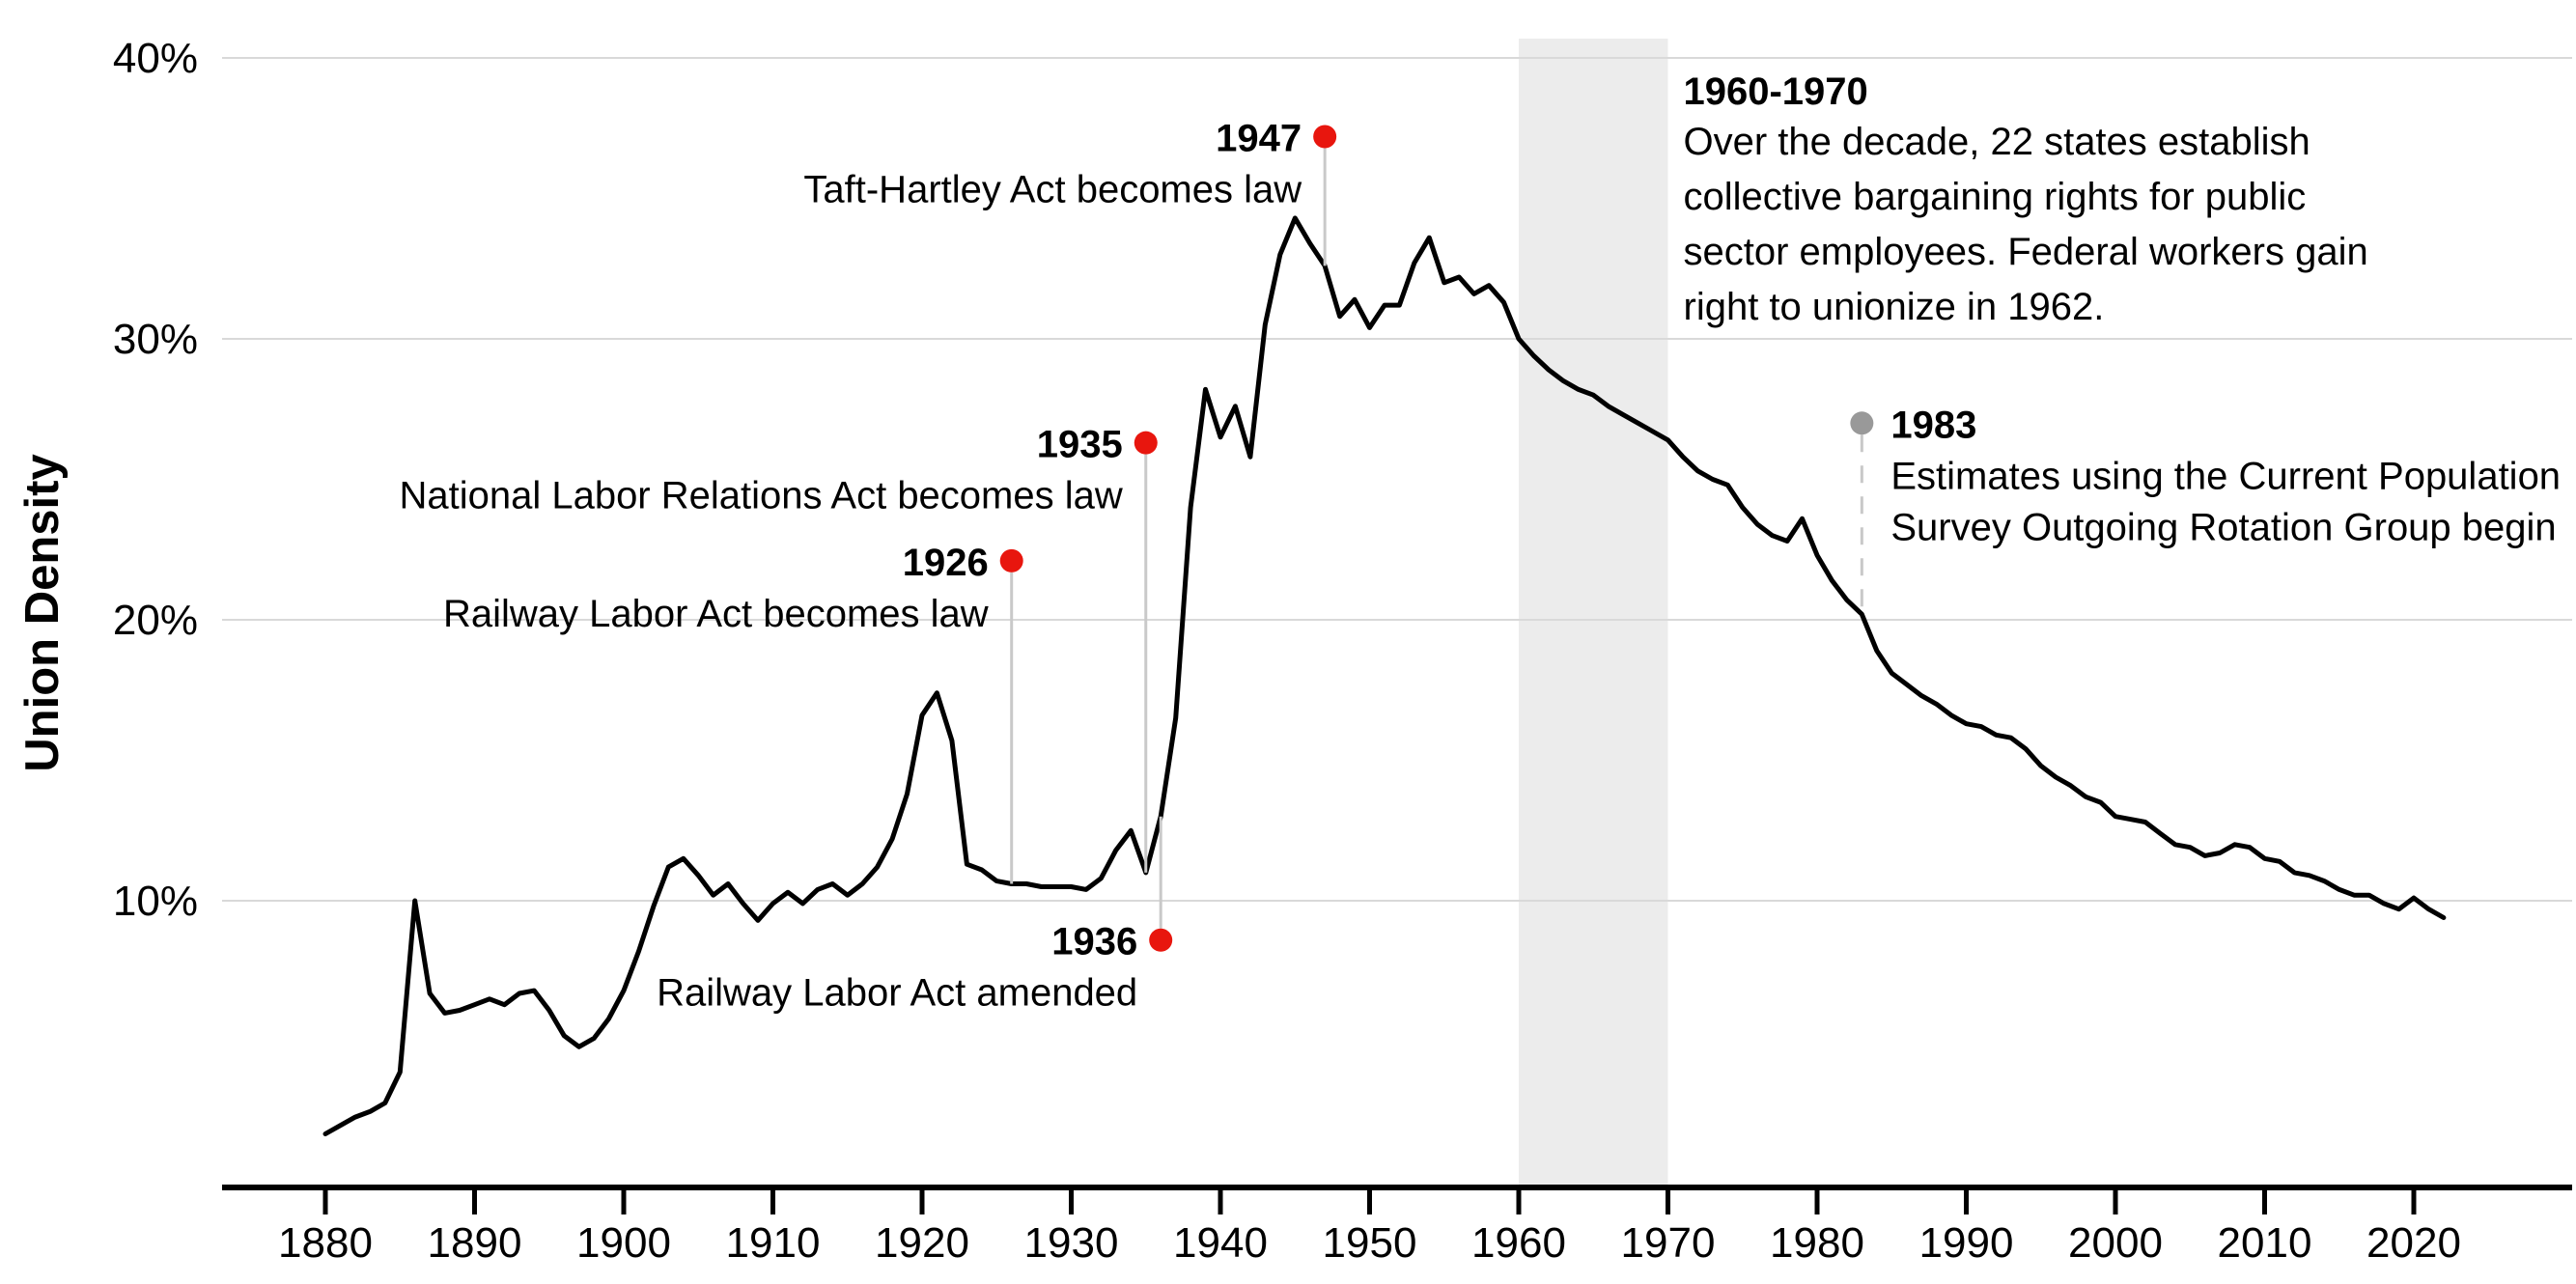 The width and height of the screenshot is (2576, 1284). What do you see at coordinates (1669, 1243) in the screenshot?
I see `x-tick-label-1970: 1970` at bounding box center [1669, 1243].